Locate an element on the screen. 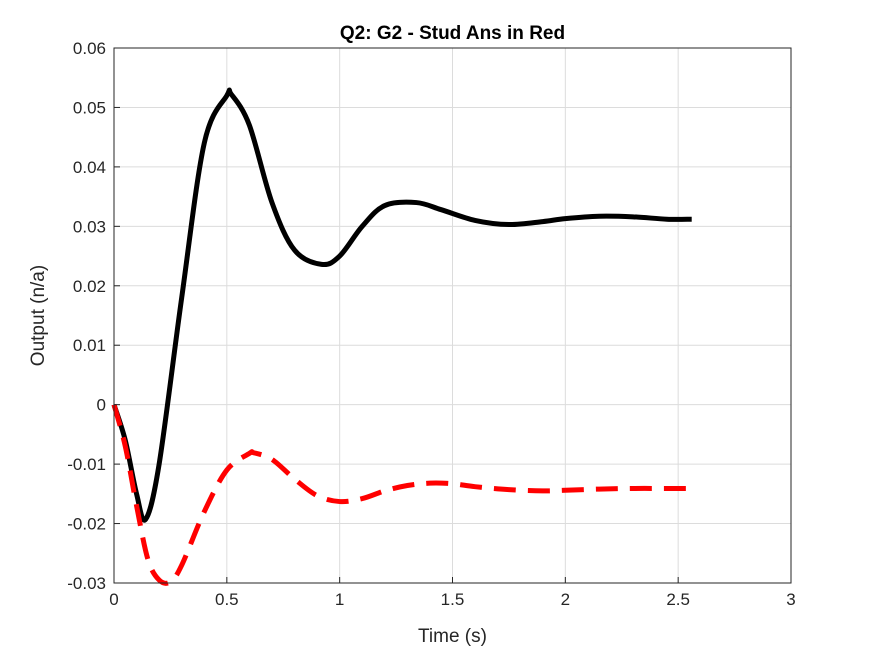  y-axis-ticks: -0.03 -0.02 -0.01 0 0.01 0.02 0.03 0.04 0.05 0.06 is located at coordinates (93, 316).